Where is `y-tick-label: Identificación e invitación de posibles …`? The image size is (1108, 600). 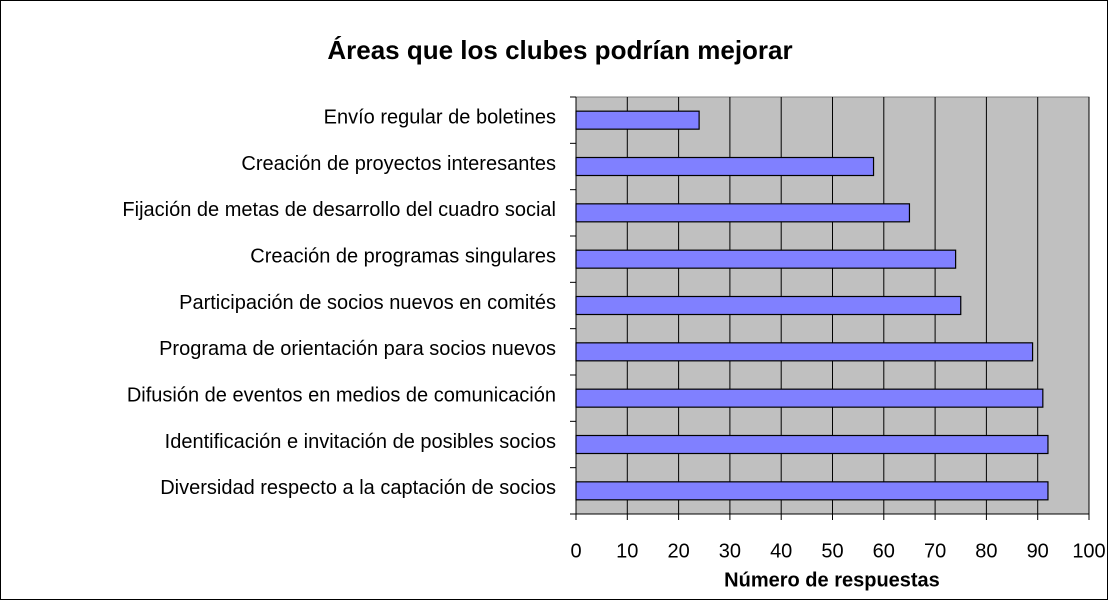 y-tick-label: Identificación e invitación de posibles … is located at coordinates (360, 442).